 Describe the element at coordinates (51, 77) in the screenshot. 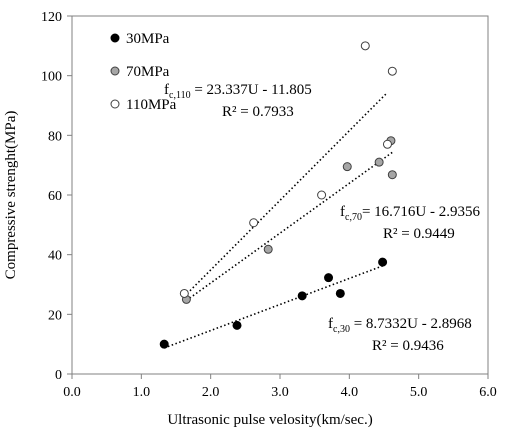

I see `y-tick-label: 100` at that location.